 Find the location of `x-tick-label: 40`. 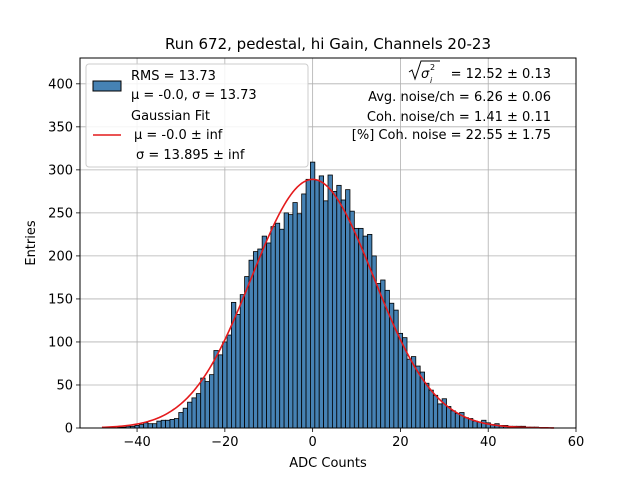

x-tick-label: 40 is located at coordinates (488, 442).